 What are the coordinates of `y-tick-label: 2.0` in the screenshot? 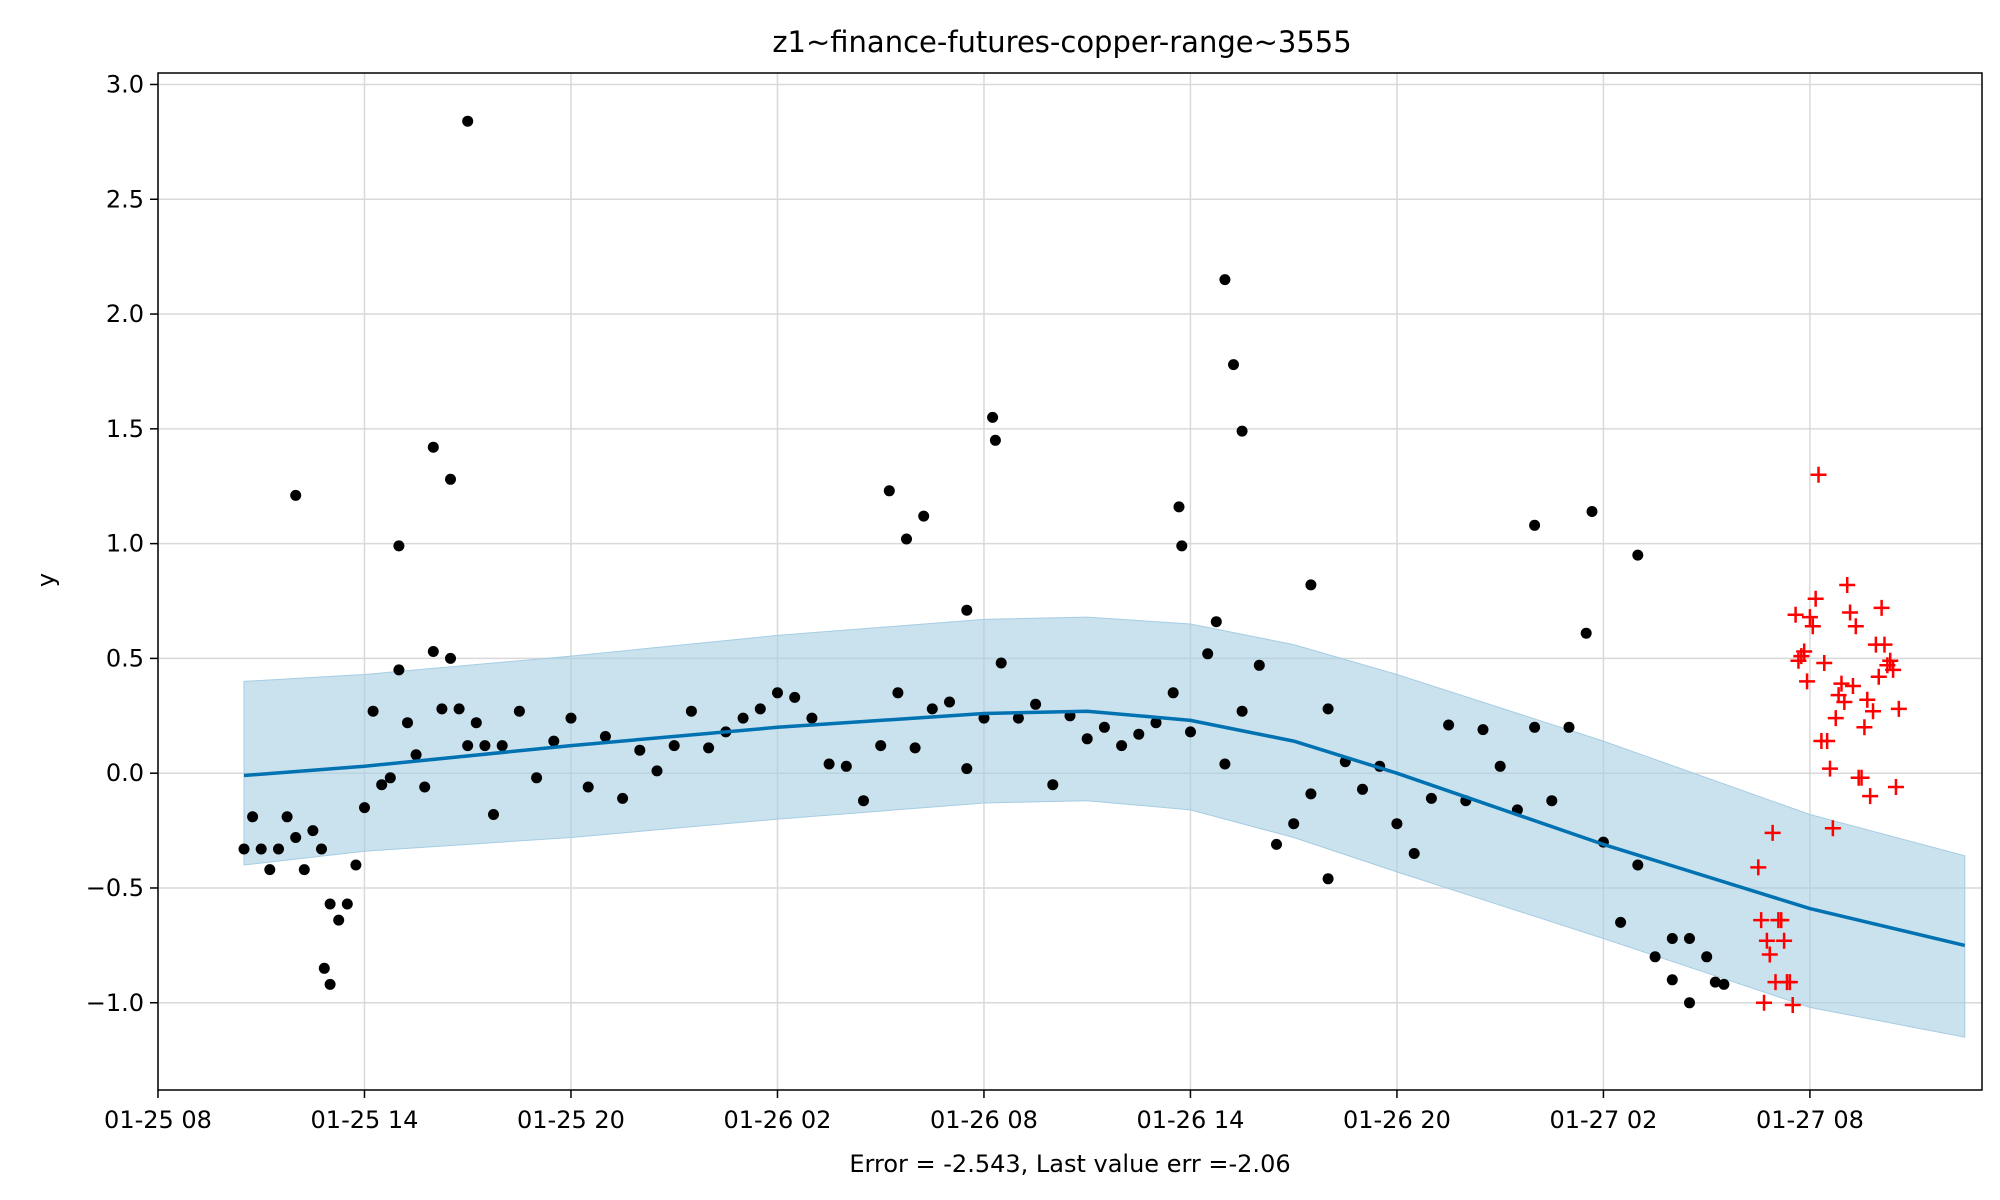 It's located at (125, 314).